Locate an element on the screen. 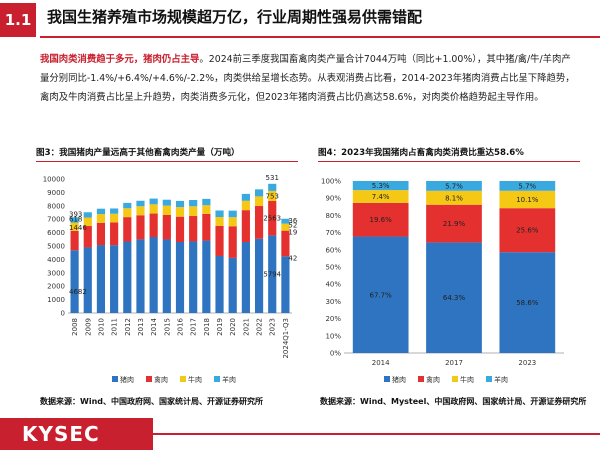 This screenshot has height=450, width=600. page-header: 1.1 我国生猪养殖市场规模超万亿，行业周期性强易供需错配 is located at coordinates (300, 20).